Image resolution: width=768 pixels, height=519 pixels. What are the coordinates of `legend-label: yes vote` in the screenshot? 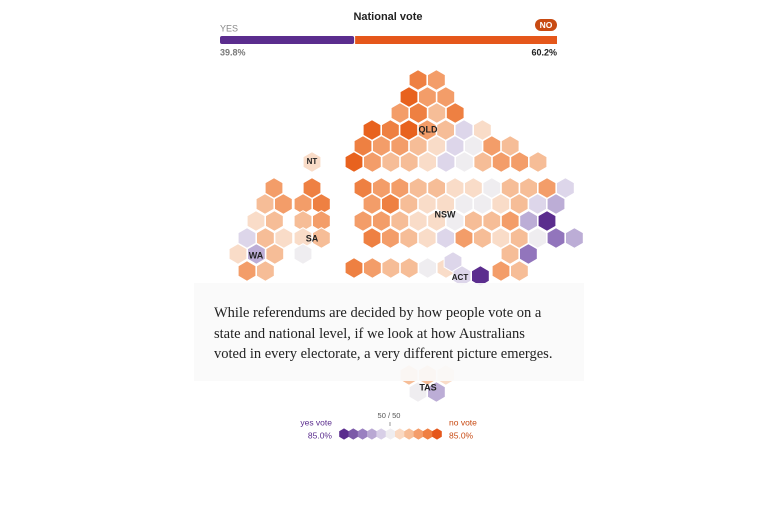 It's located at (316, 422).